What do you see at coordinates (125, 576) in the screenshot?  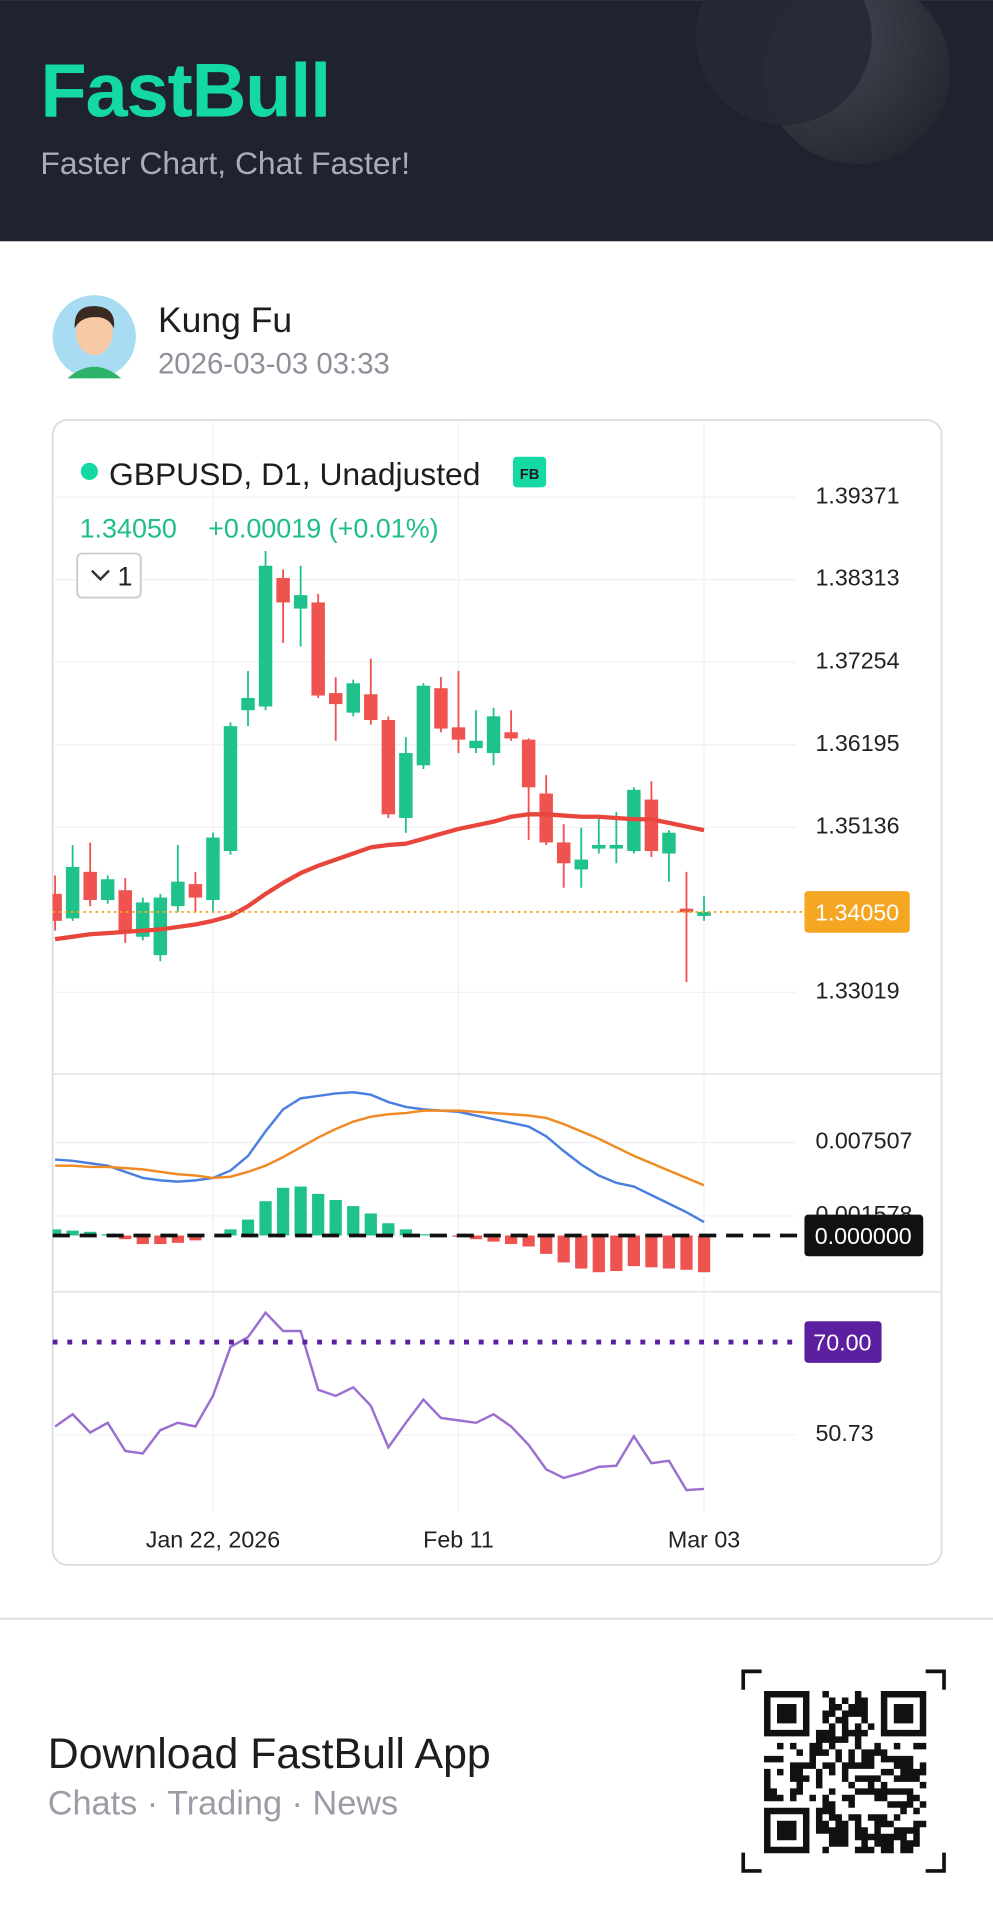 I see `interval-value: 1` at bounding box center [125, 576].